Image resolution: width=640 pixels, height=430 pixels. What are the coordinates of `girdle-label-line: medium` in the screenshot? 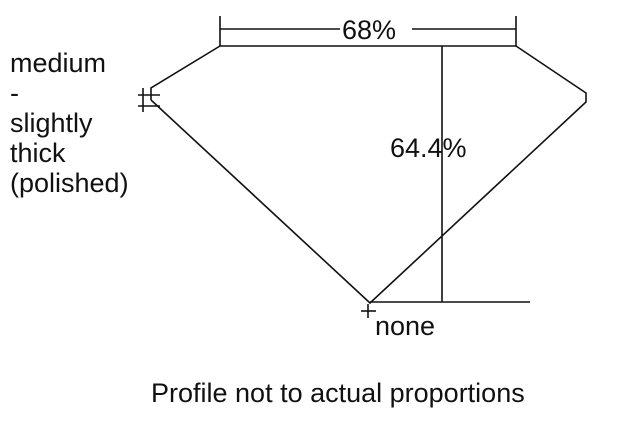 It's located at (58, 63).